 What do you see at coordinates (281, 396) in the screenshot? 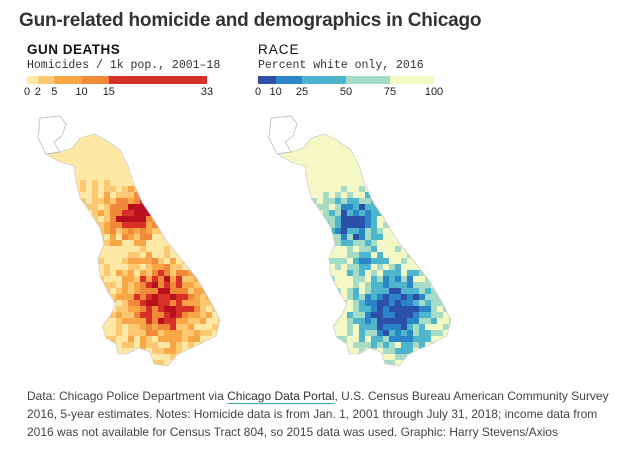
I see `chicago-data-portal-link: Chicago Data Portal` at bounding box center [281, 396].